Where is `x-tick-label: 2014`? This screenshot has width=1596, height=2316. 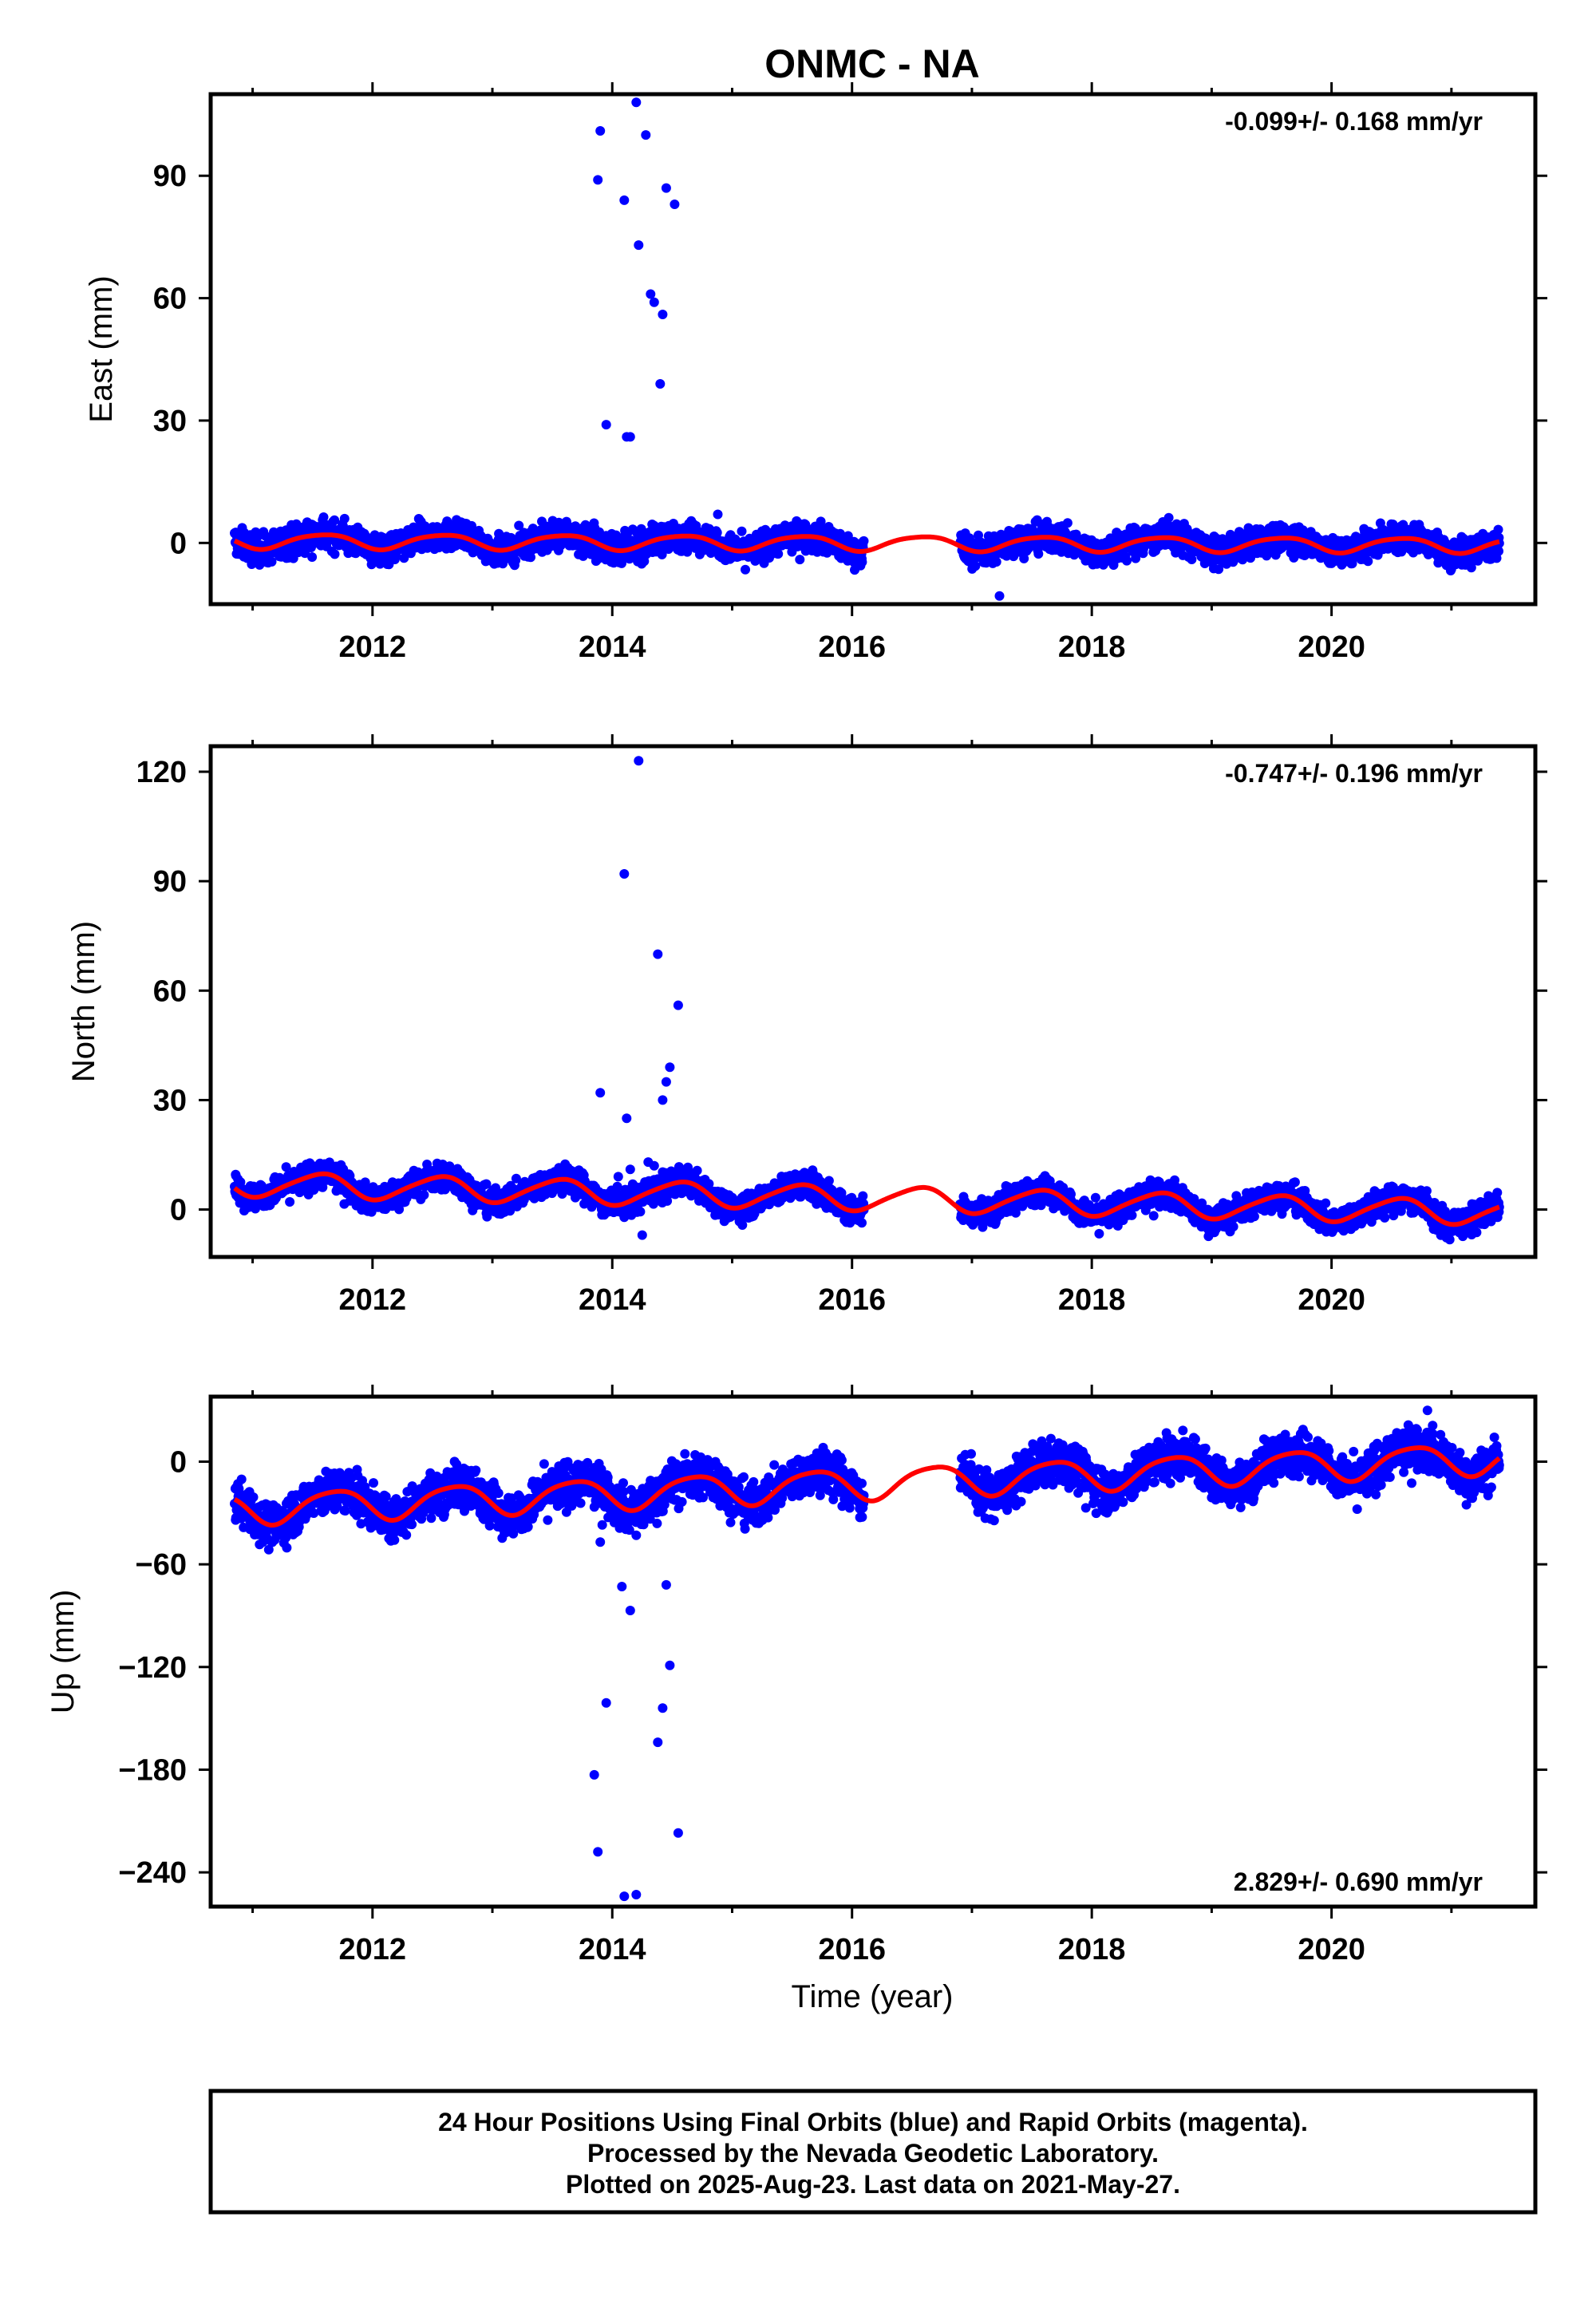 x-tick-label: 2014 is located at coordinates (612, 647).